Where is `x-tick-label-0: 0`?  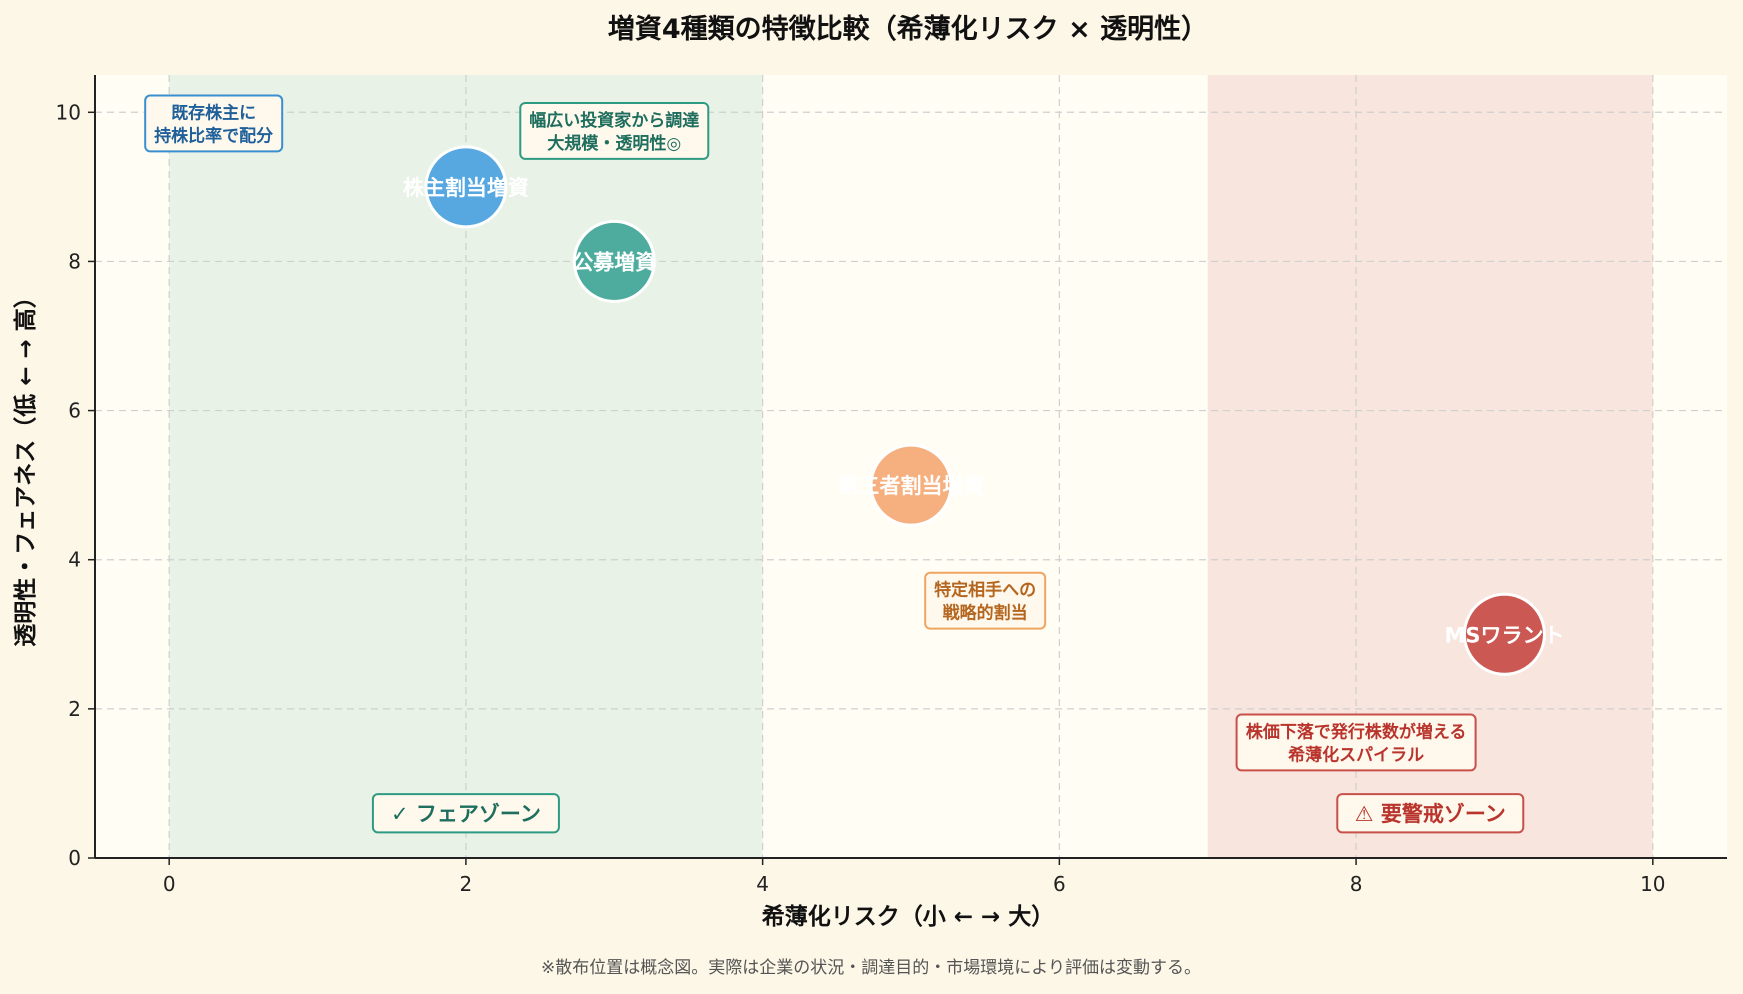 x-tick-label-0: 0 is located at coordinates (169, 884).